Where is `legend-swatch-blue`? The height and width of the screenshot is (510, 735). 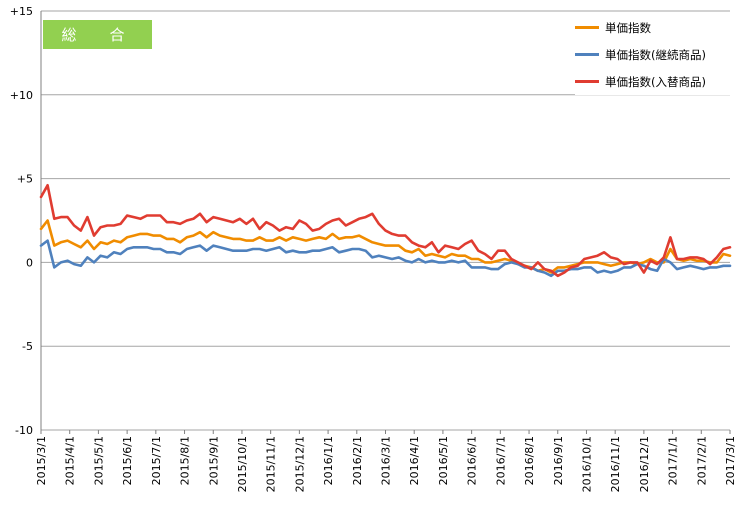
legend-swatch-blue is located at coordinates (587, 54).